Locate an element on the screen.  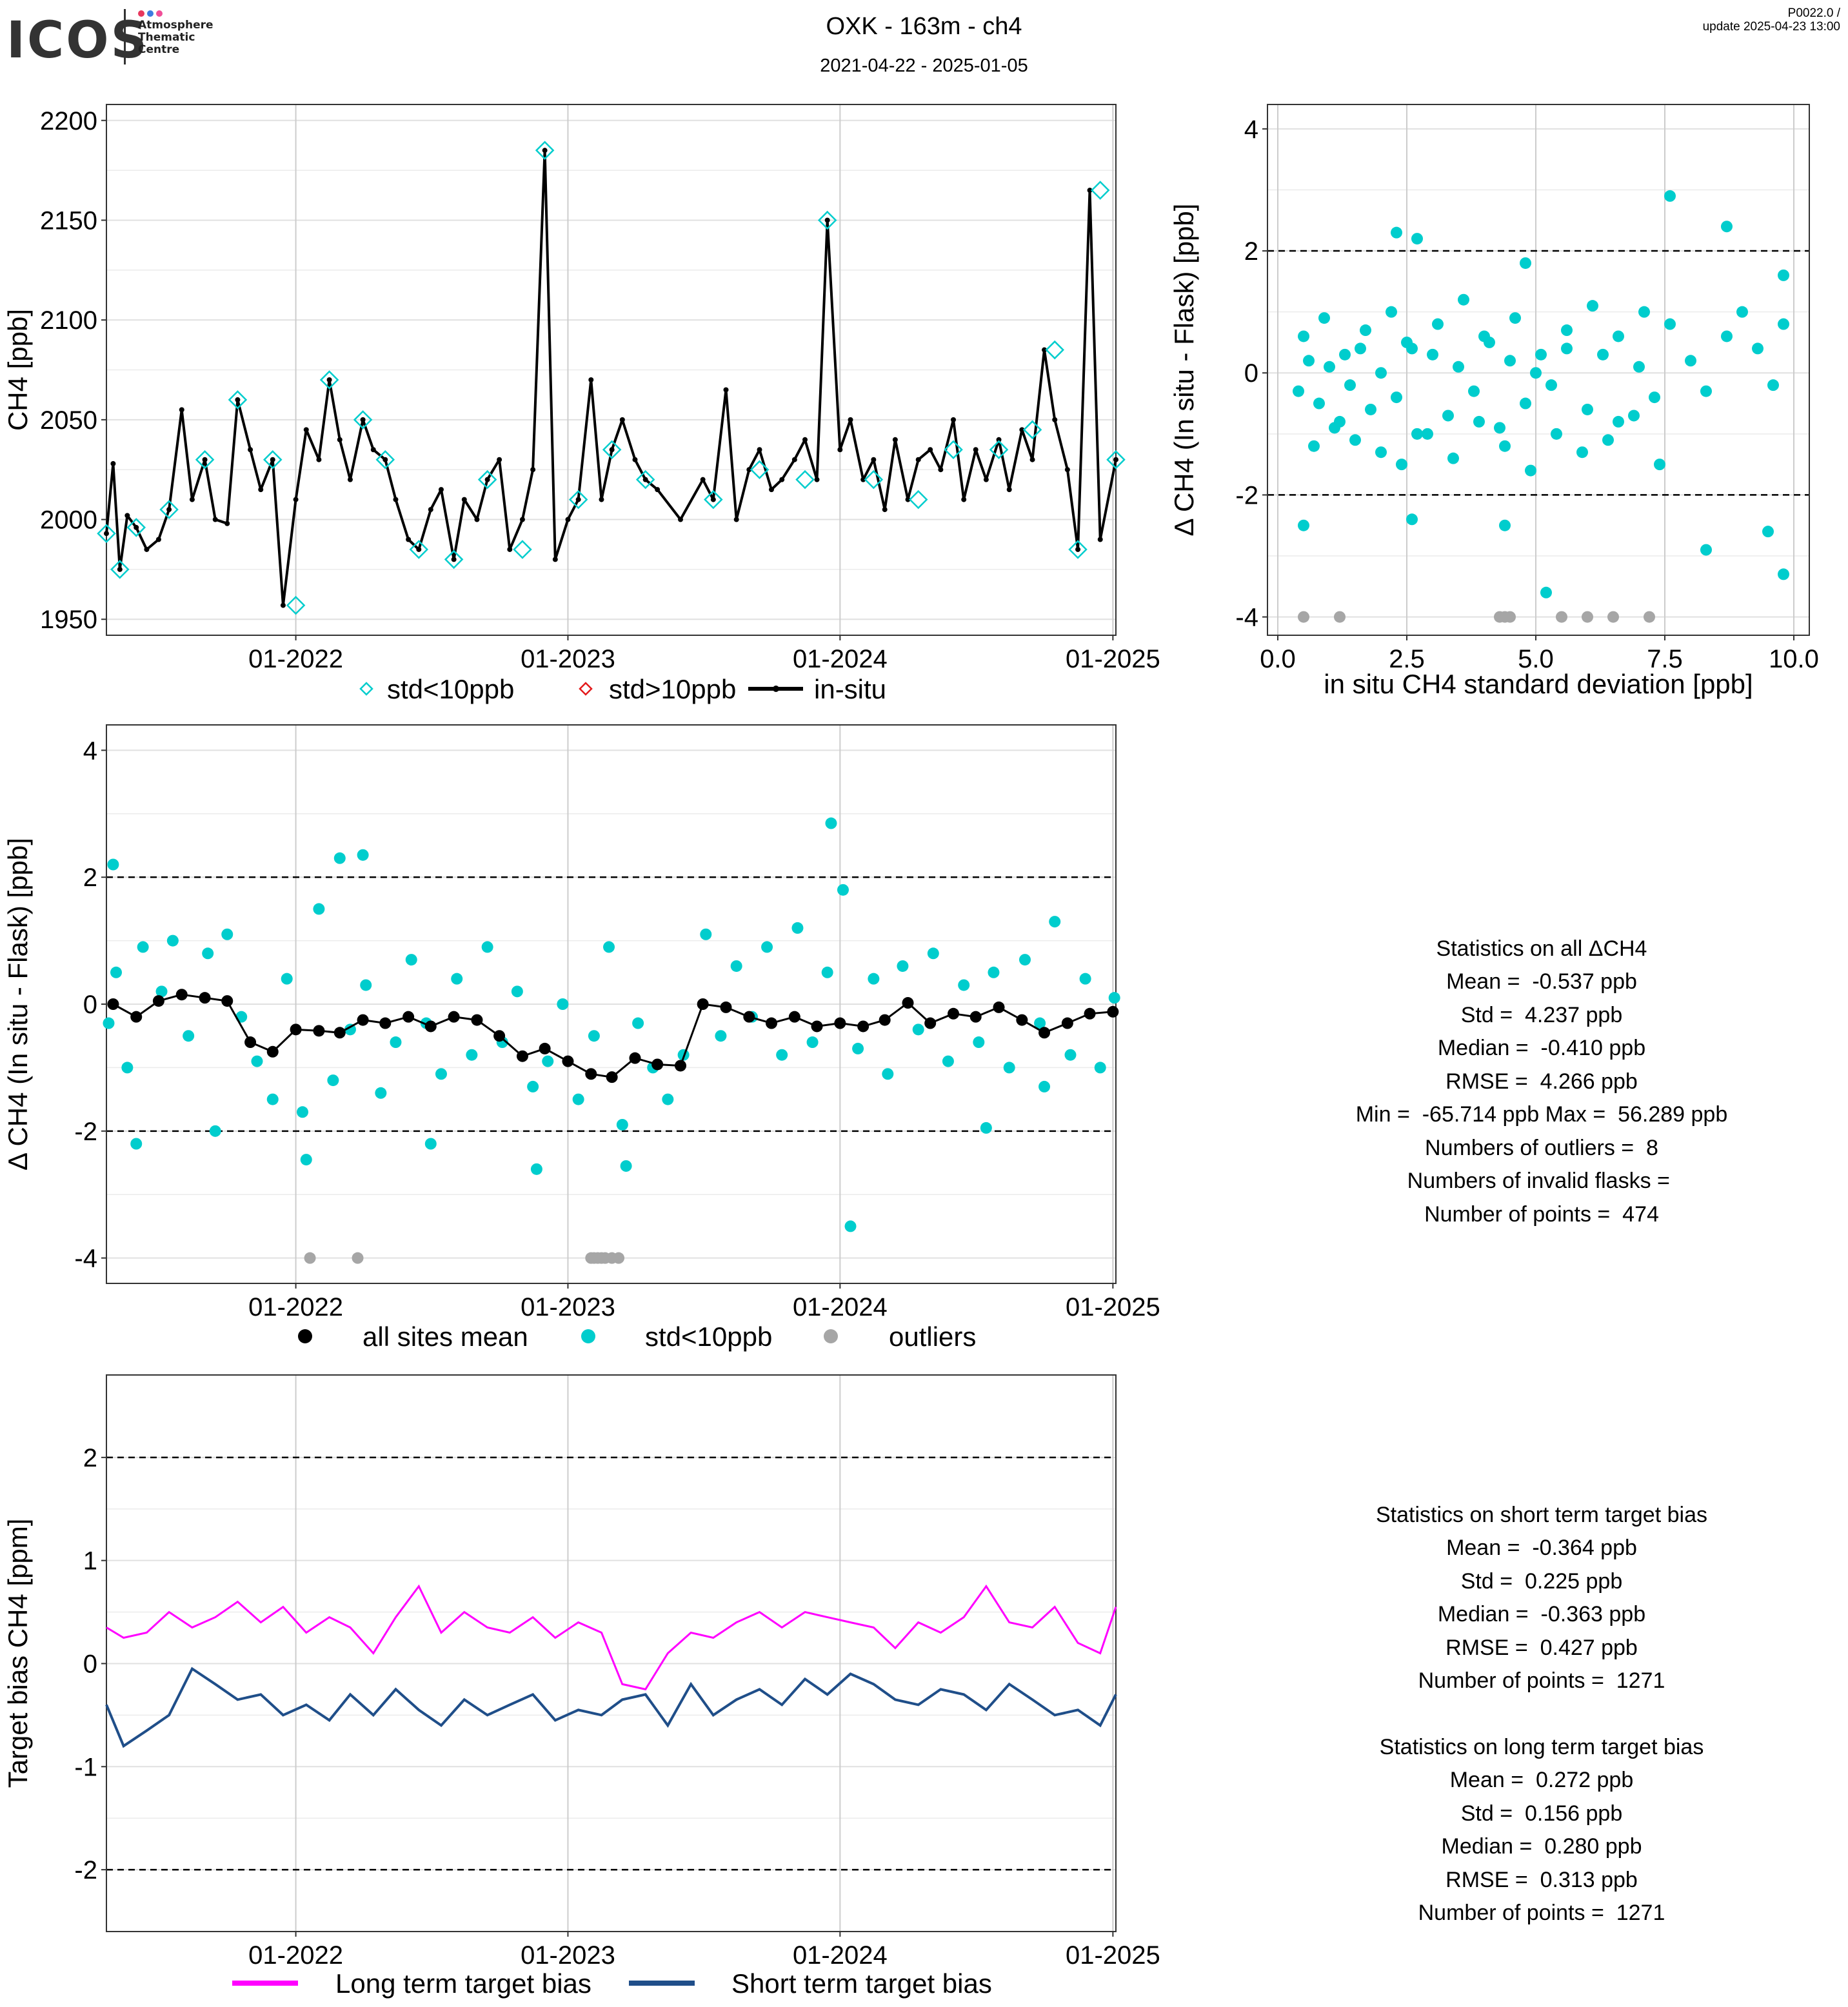
legend-key-in-situ-dot is located at coordinates (776, 689).